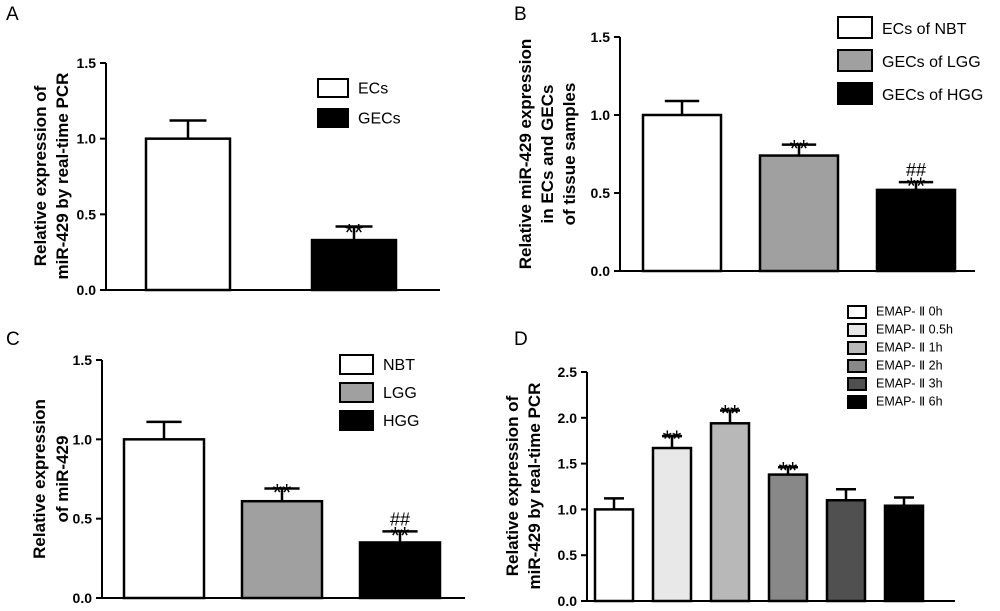 The height and width of the screenshot is (611, 1000). I want to click on panel-letter: A, so click(12, 14).